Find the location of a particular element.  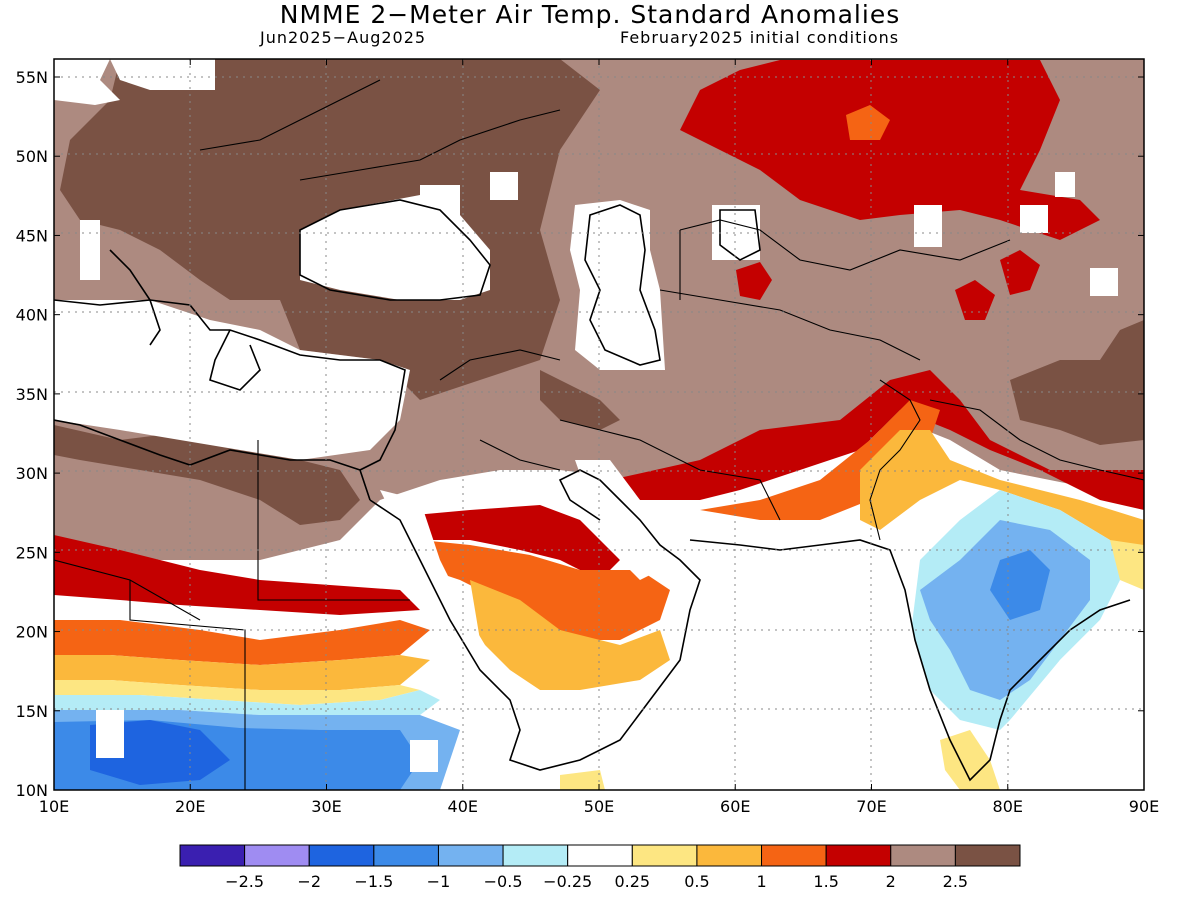

lon-tick-label: 10E is located at coordinates (54, 806).